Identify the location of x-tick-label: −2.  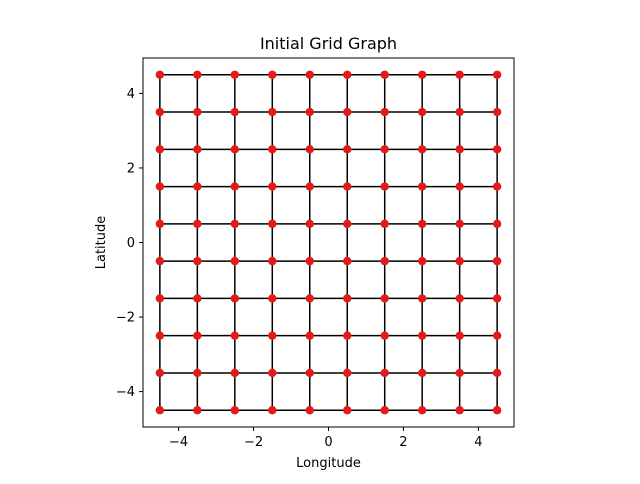
(253, 442).